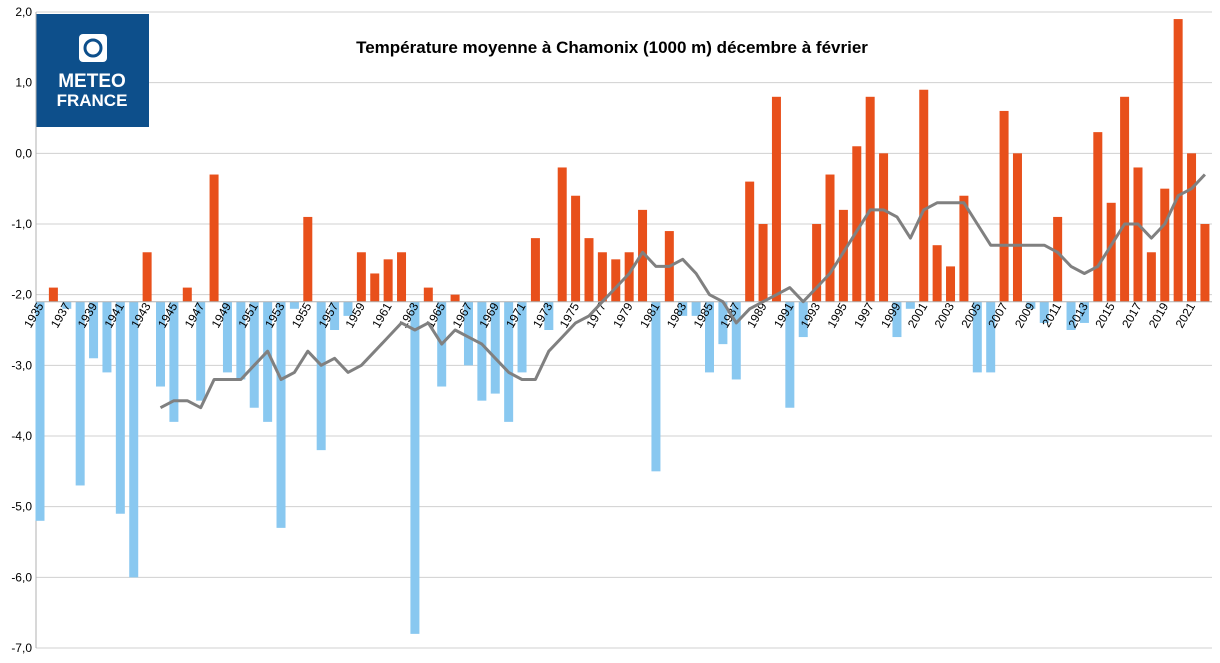 The width and height of the screenshot is (1220, 663). Describe the element at coordinates (23, 12) in the screenshot. I see `y-tick-label: 2,0` at that location.